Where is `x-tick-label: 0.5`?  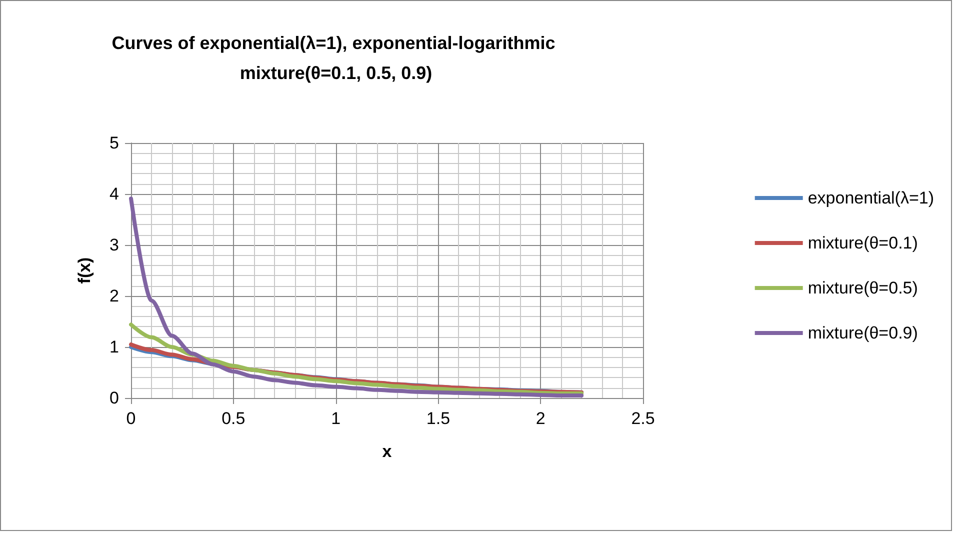
x-tick-label: 0.5 is located at coordinates (234, 418).